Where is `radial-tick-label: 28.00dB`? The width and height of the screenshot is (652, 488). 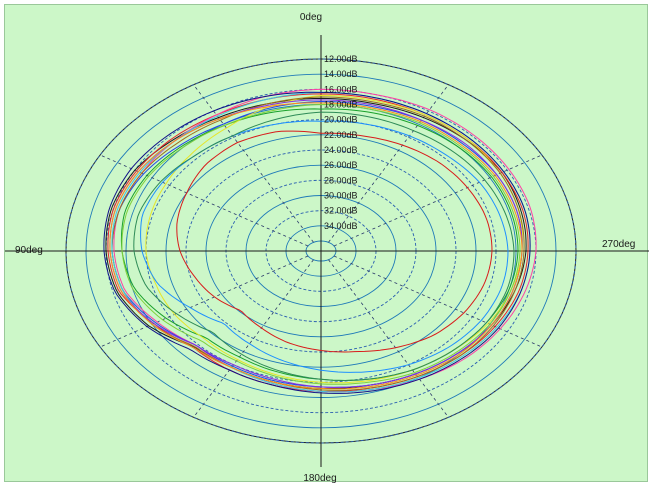
radial-tick-label: 28.00dB is located at coordinates (341, 180).